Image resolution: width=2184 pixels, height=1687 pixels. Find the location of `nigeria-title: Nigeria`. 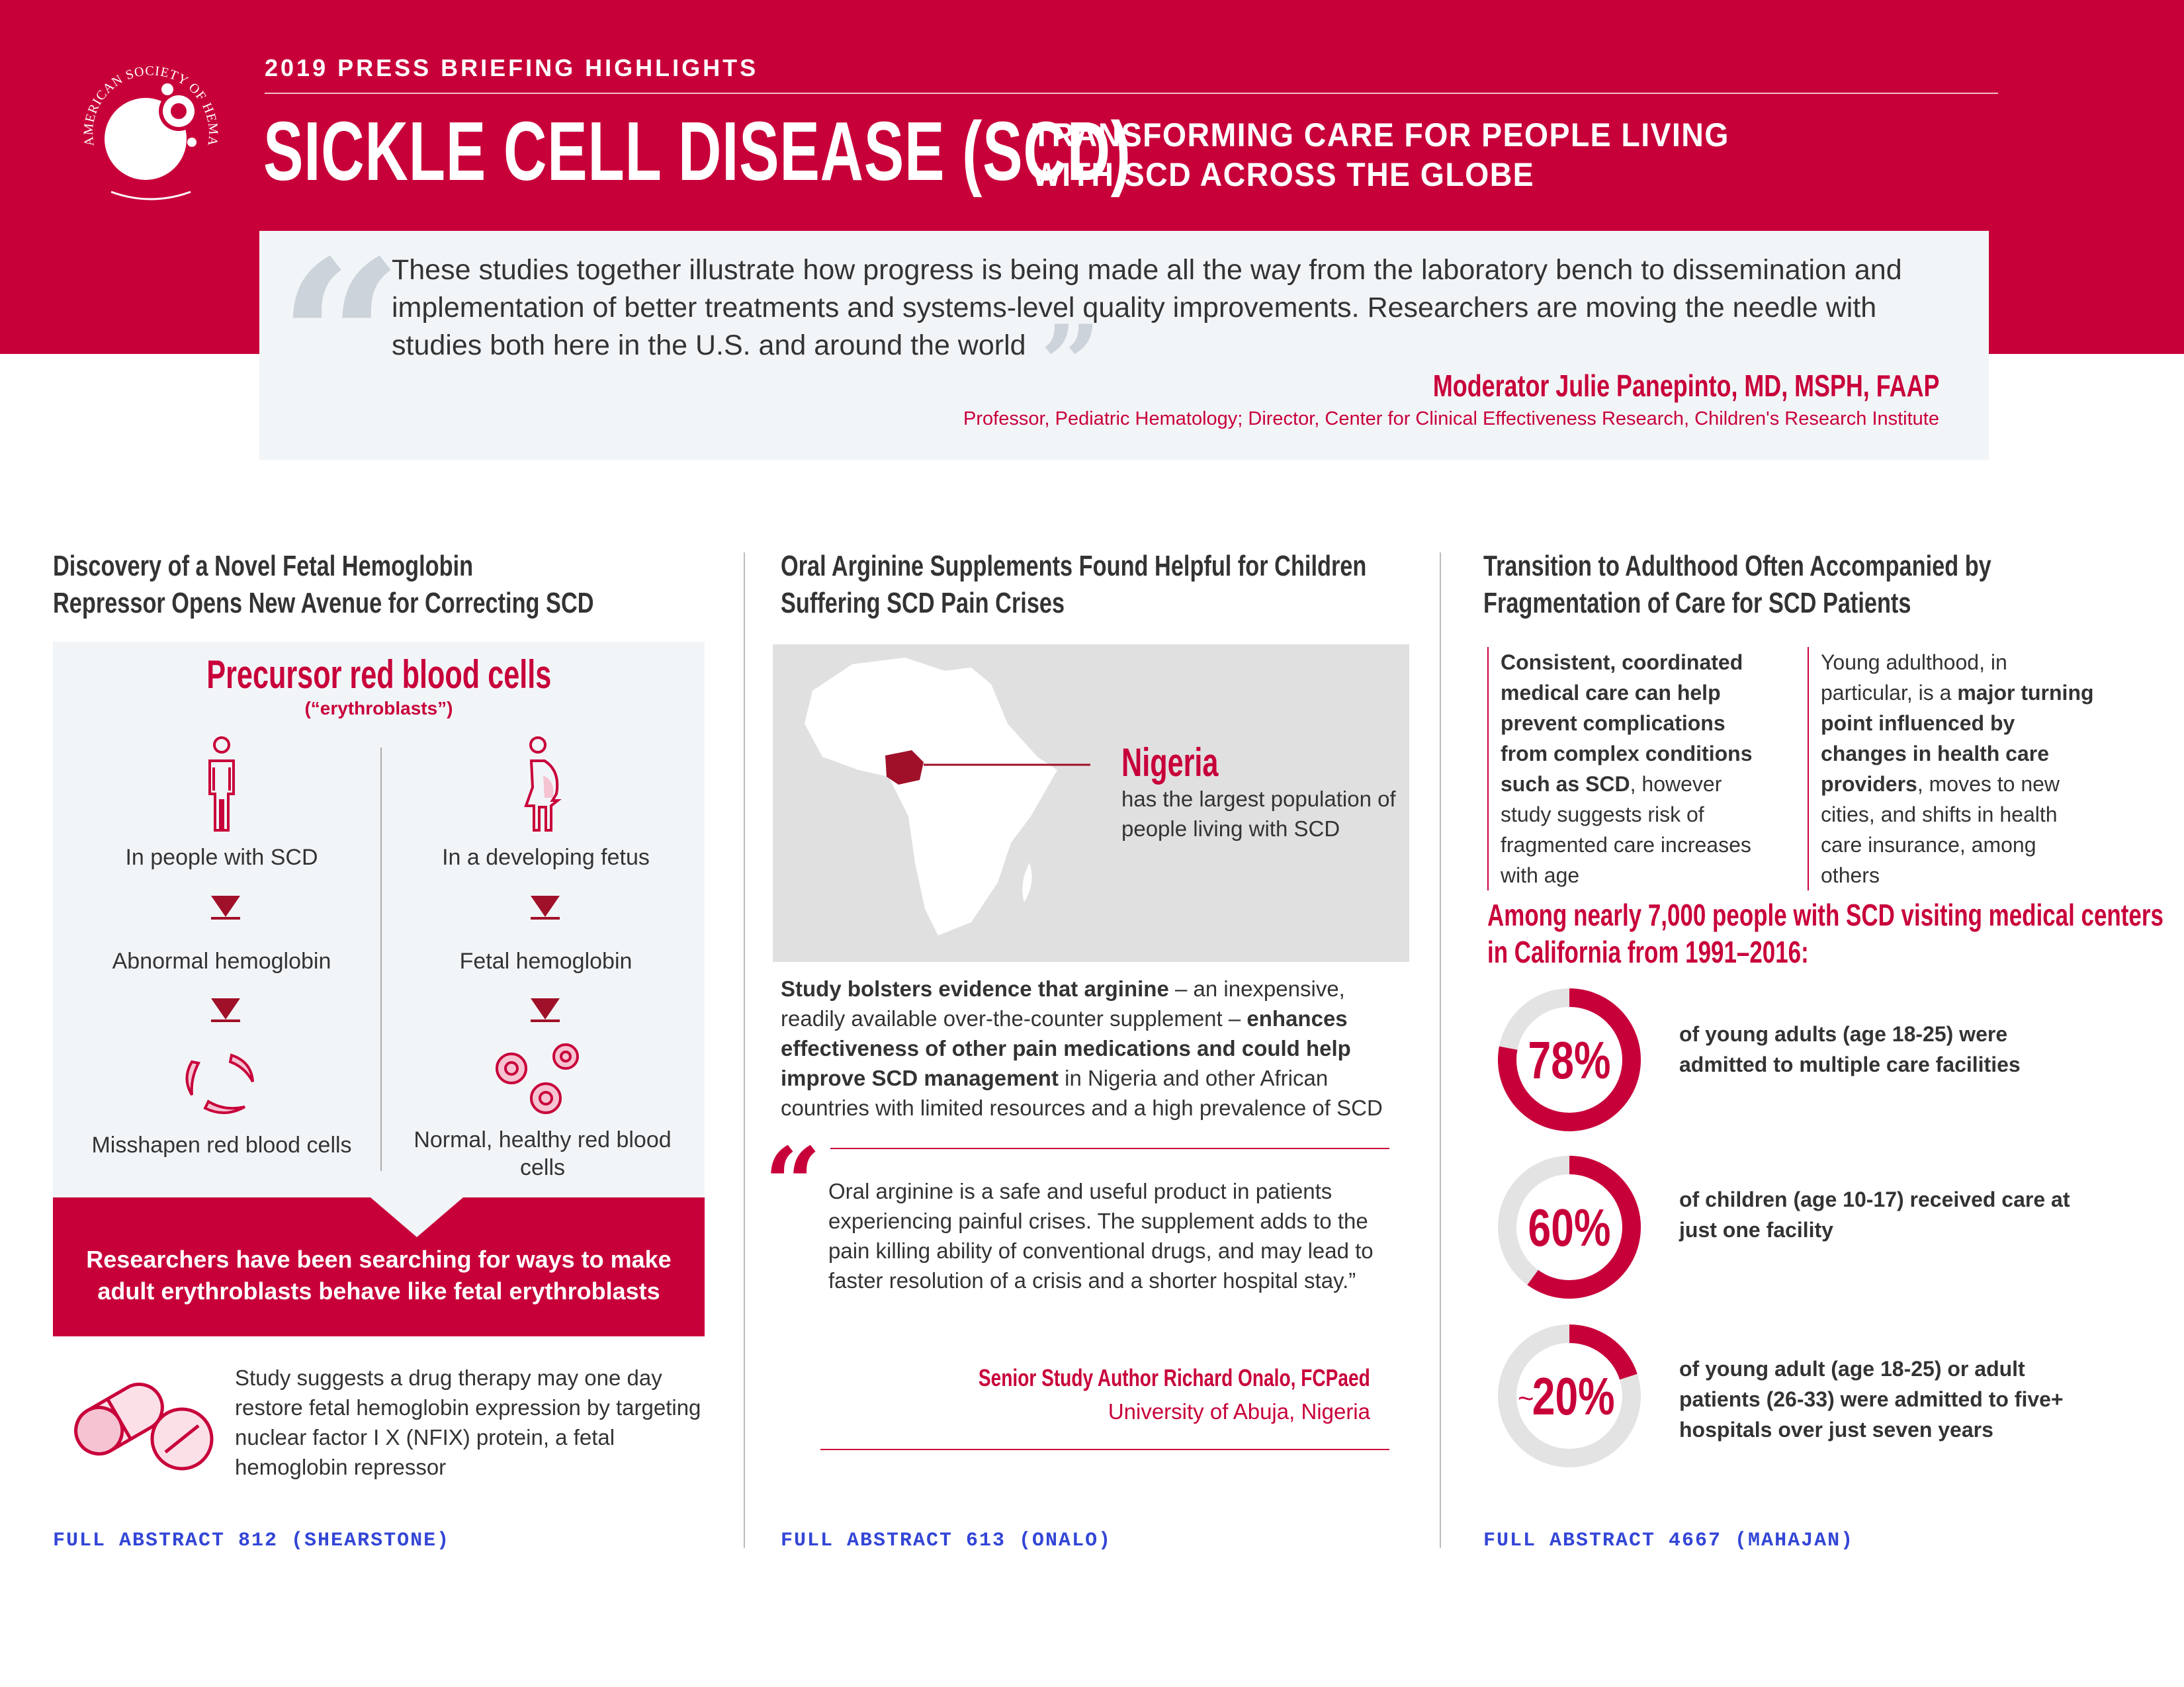

nigeria-title: Nigeria is located at coordinates (1170, 762).